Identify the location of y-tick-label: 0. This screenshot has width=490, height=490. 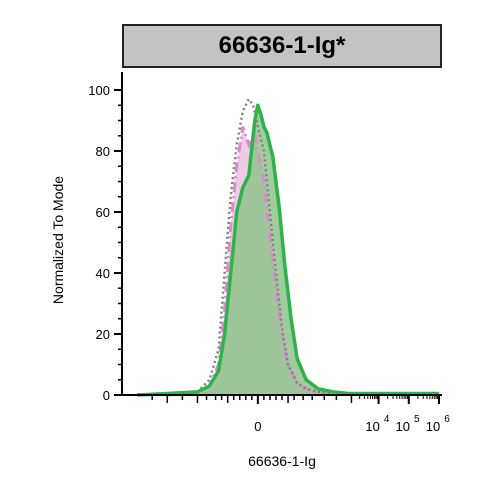
(106, 395).